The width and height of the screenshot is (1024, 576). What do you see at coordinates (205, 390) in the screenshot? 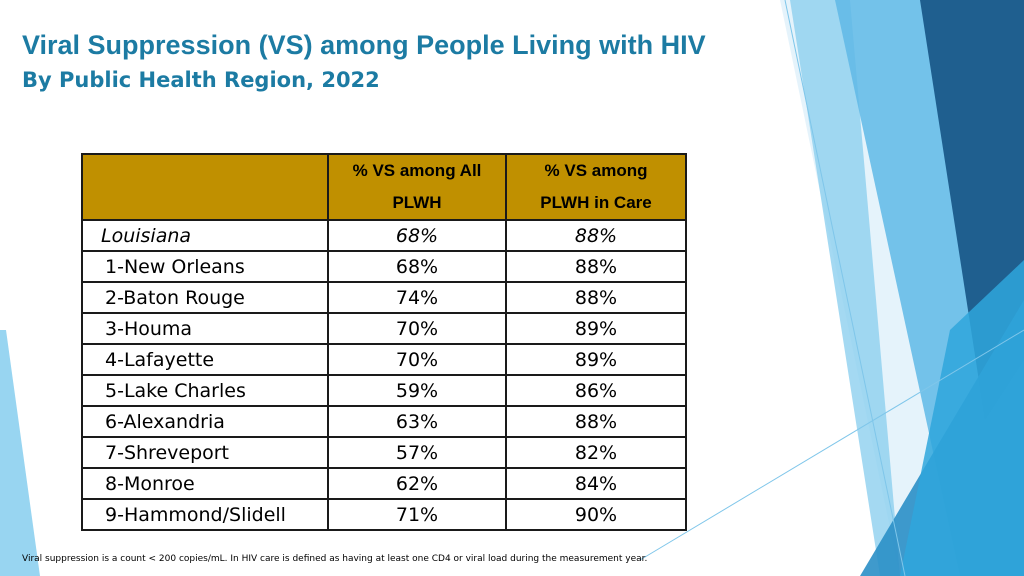
I see `region-cell: 5-Lake Charles` at bounding box center [205, 390].